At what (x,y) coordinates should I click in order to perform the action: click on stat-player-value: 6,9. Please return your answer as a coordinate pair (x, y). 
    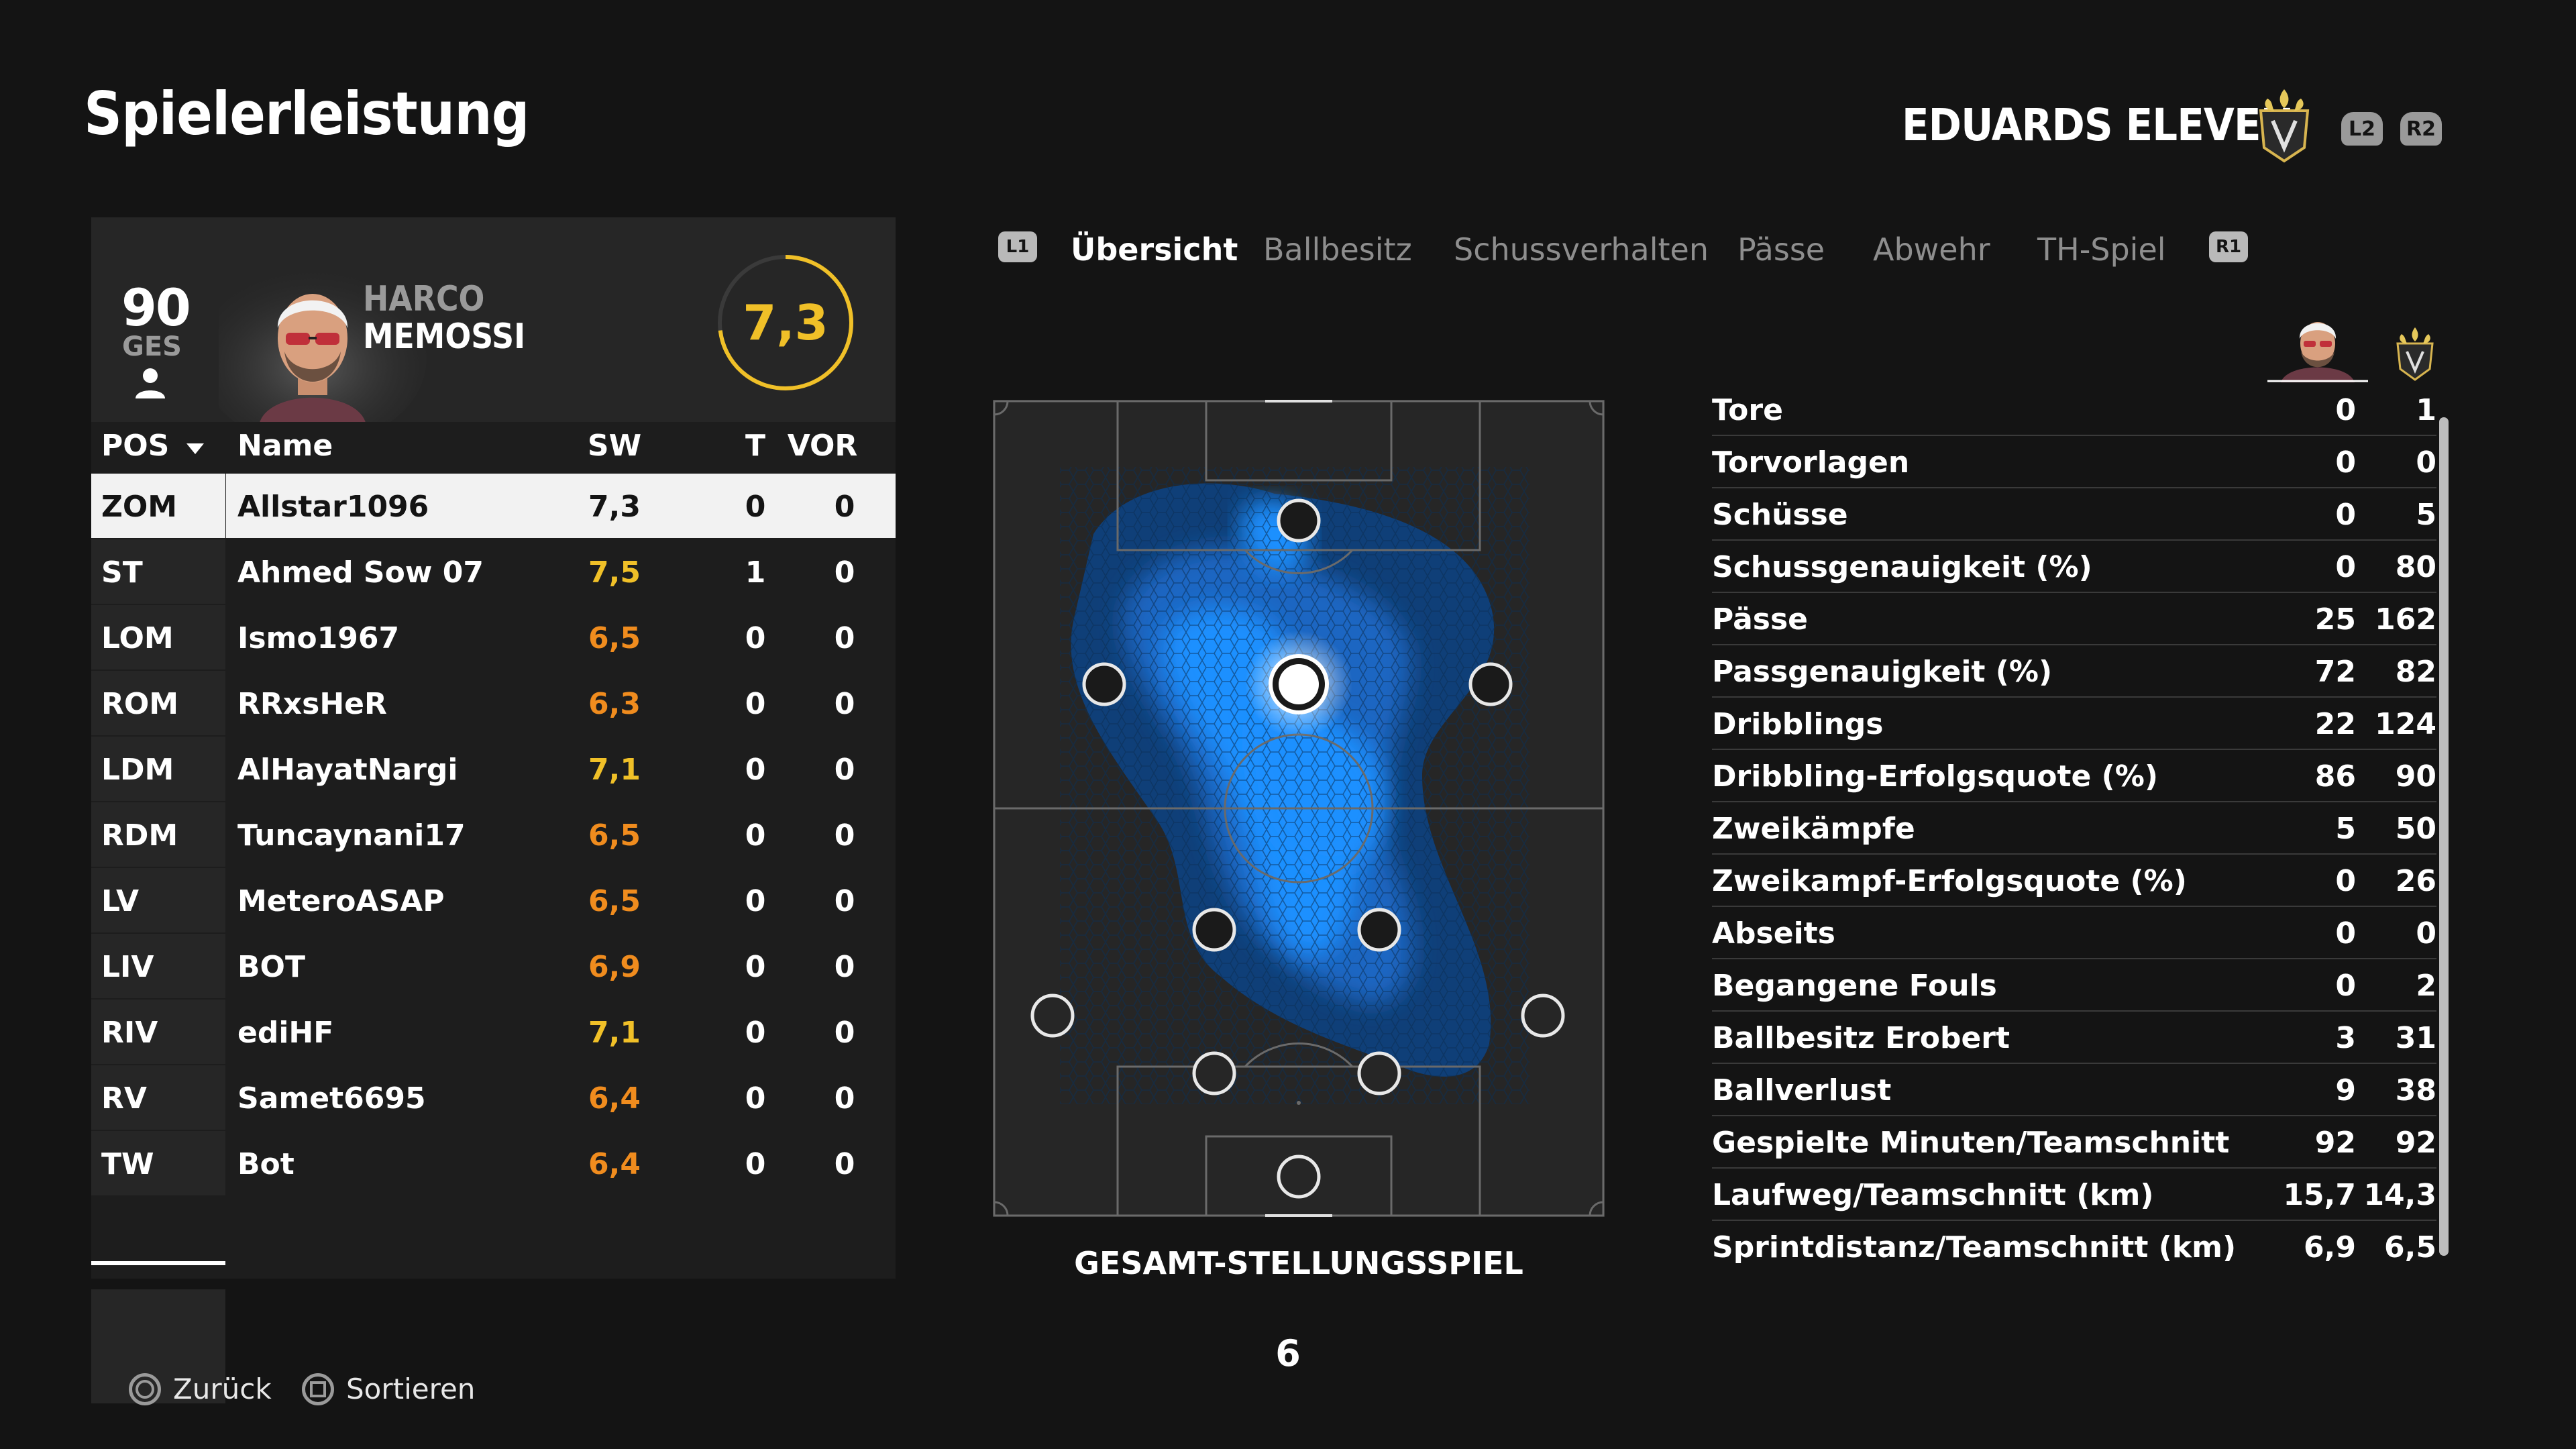
    Looking at the image, I should click on (2330, 1247).